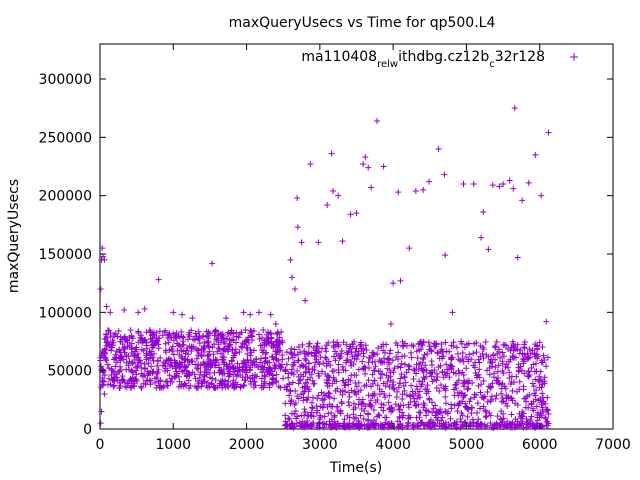 This screenshot has width=640, height=480. What do you see at coordinates (613, 445) in the screenshot?
I see `x-tick-label: 7000` at bounding box center [613, 445].